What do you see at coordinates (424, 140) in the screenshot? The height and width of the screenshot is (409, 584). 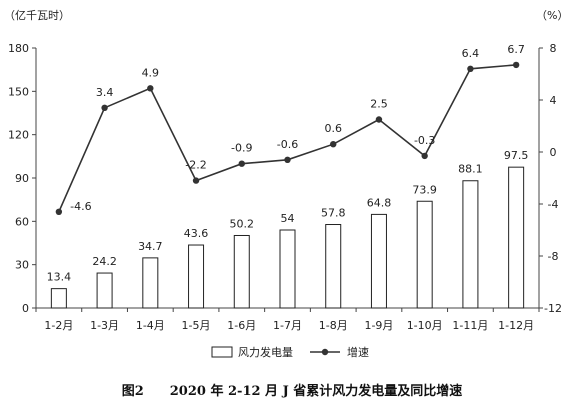 I see `growth-data-label: -0.3` at bounding box center [424, 140].